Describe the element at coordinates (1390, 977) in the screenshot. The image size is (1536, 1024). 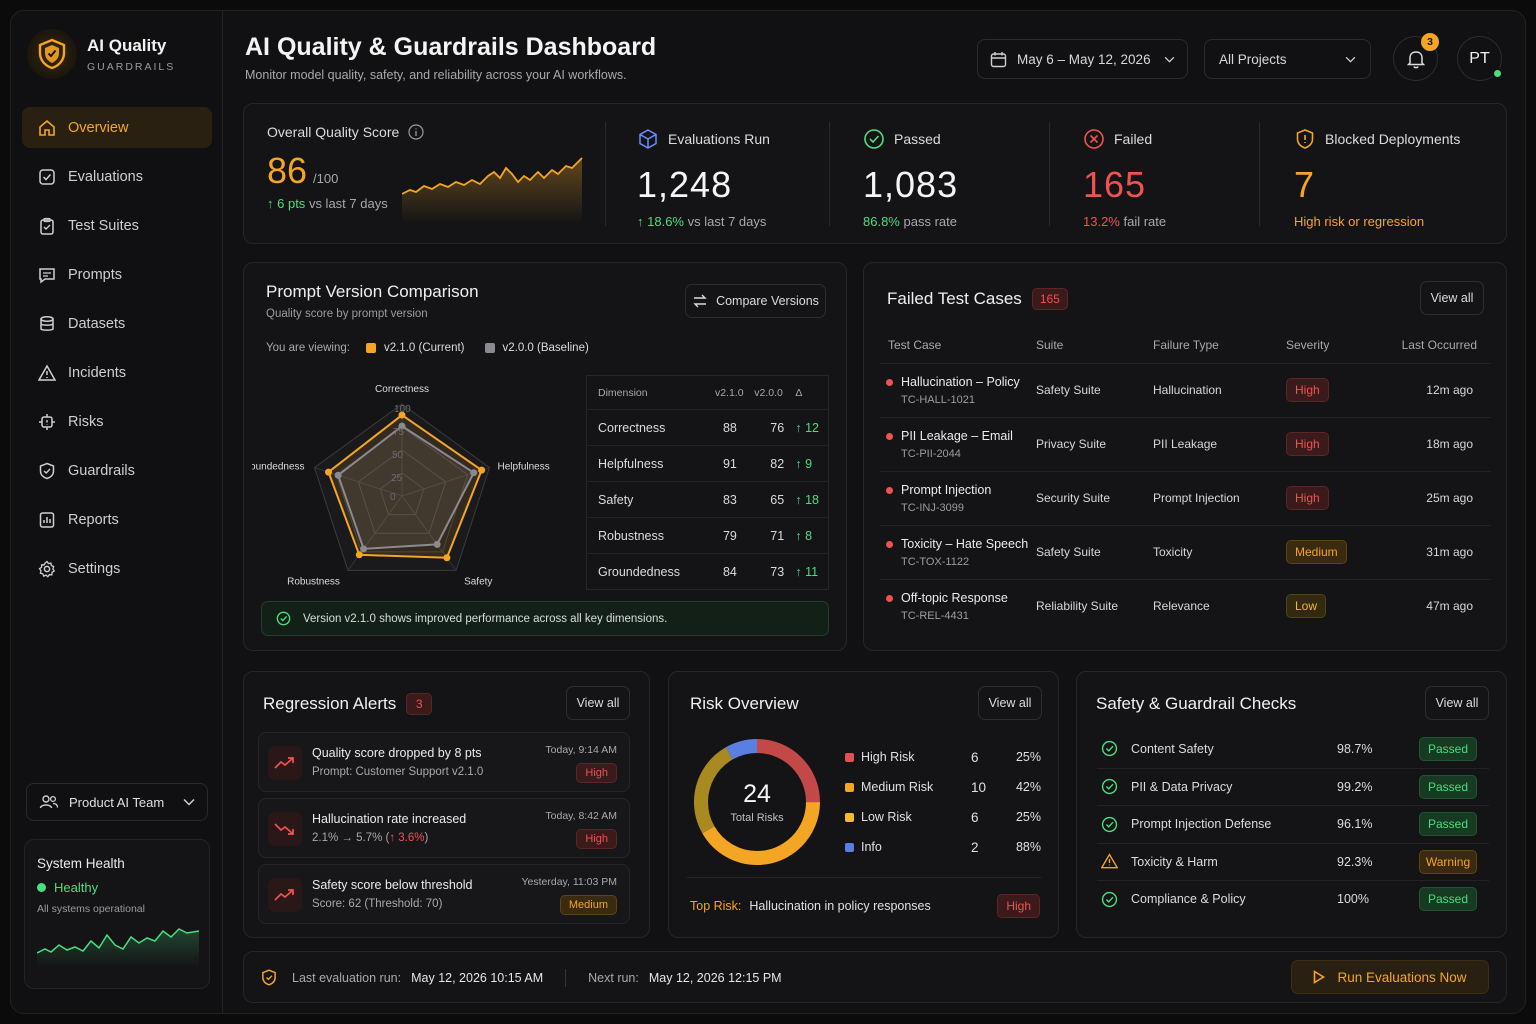
I see `run-evaluations-button: Run Evaluations Now` at that location.